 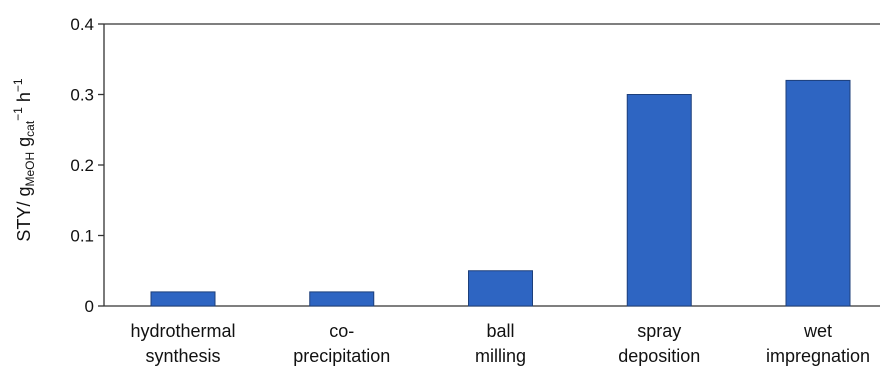 What do you see at coordinates (500, 331) in the screenshot?
I see `x-category-label: ball` at bounding box center [500, 331].